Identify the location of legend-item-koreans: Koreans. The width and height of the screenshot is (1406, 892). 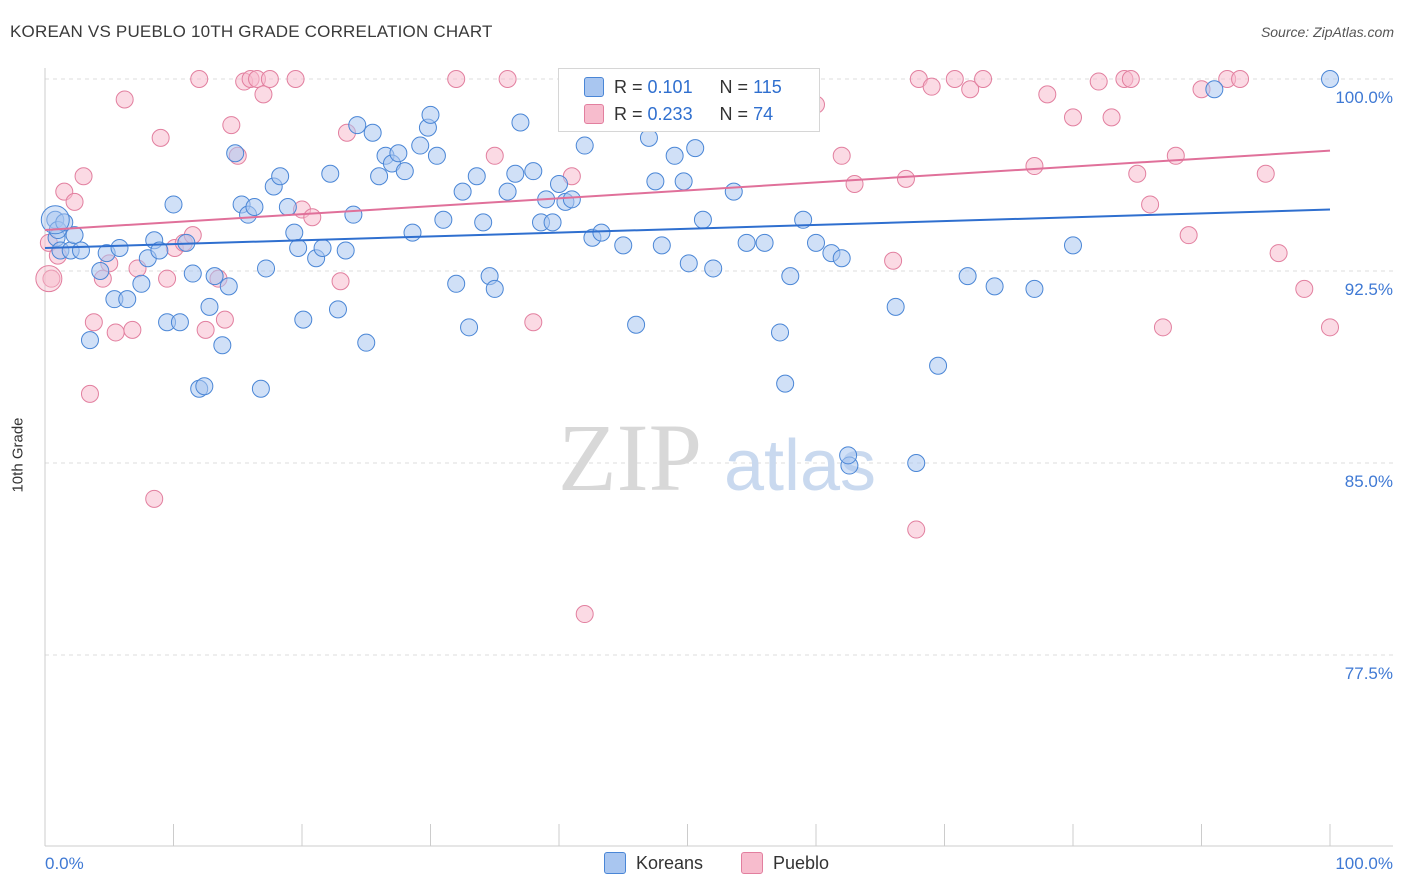
(653, 863).